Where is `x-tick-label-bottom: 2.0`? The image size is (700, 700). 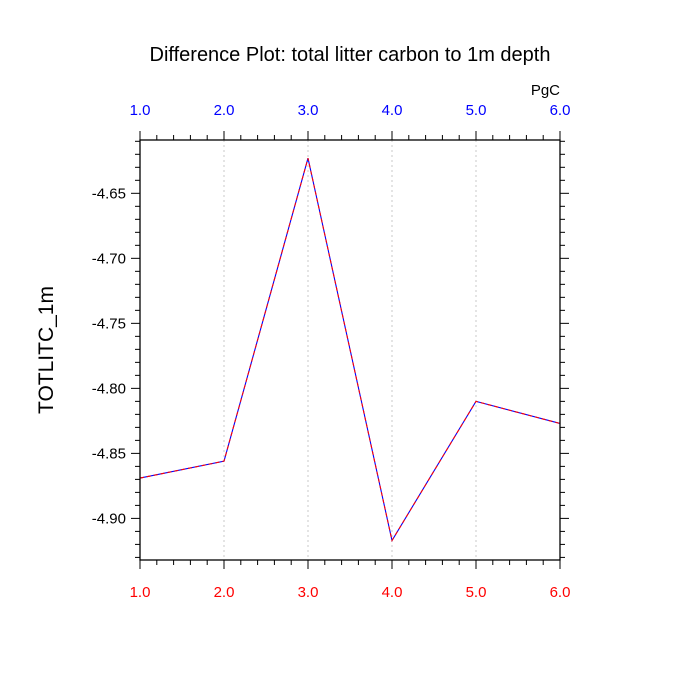 x-tick-label-bottom: 2.0 is located at coordinates (224, 592).